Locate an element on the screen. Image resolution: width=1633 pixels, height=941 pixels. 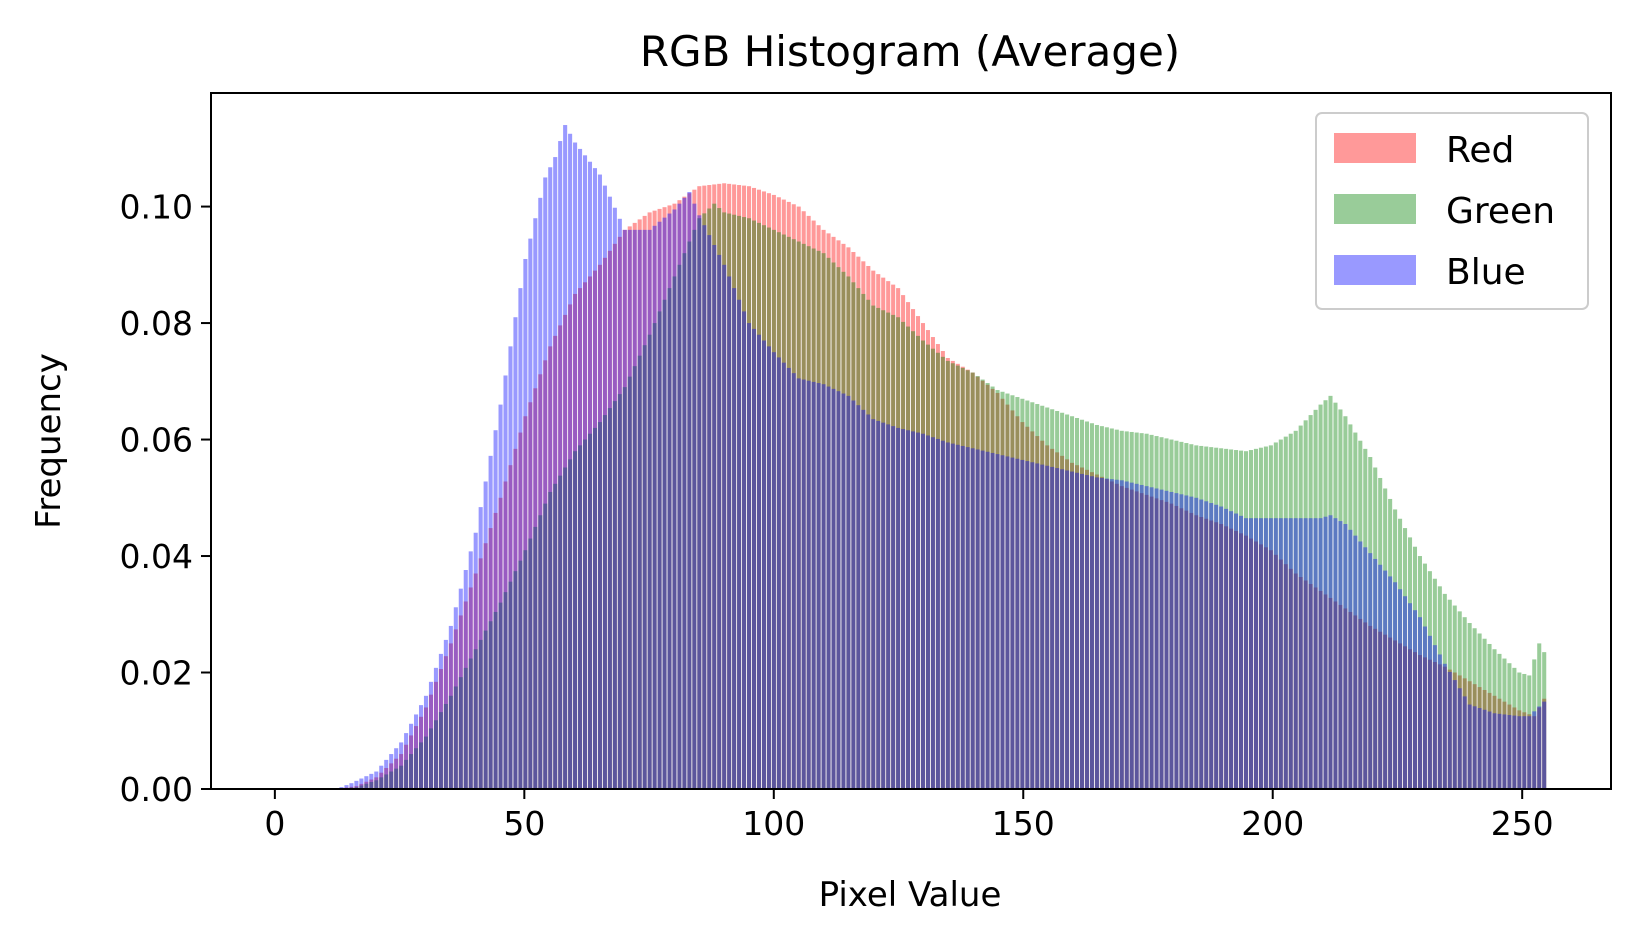
legend: Red Green Blue is located at coordinates (1452, 211).